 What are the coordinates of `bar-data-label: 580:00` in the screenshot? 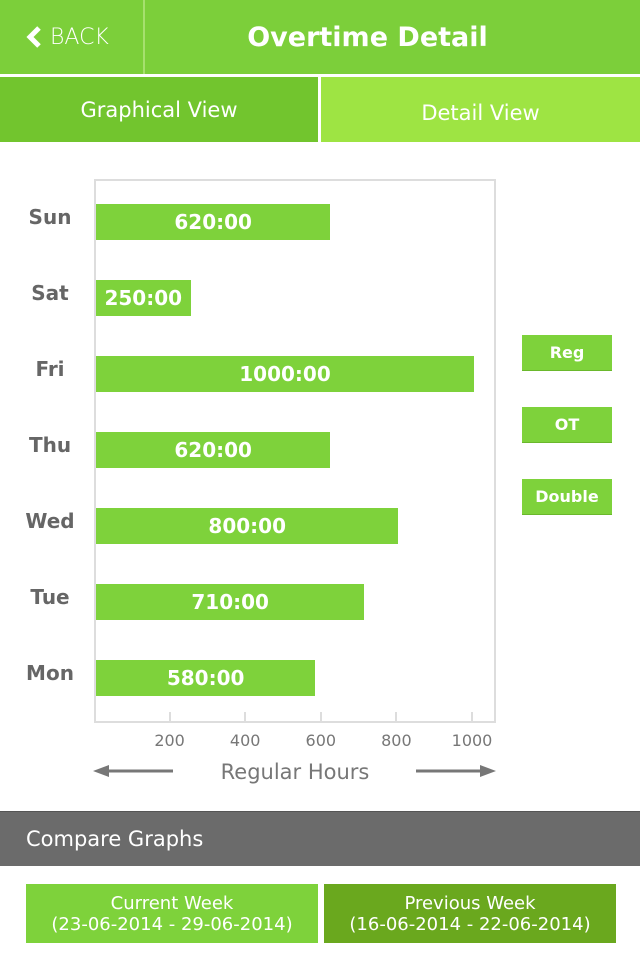 It's located at (205, 678).